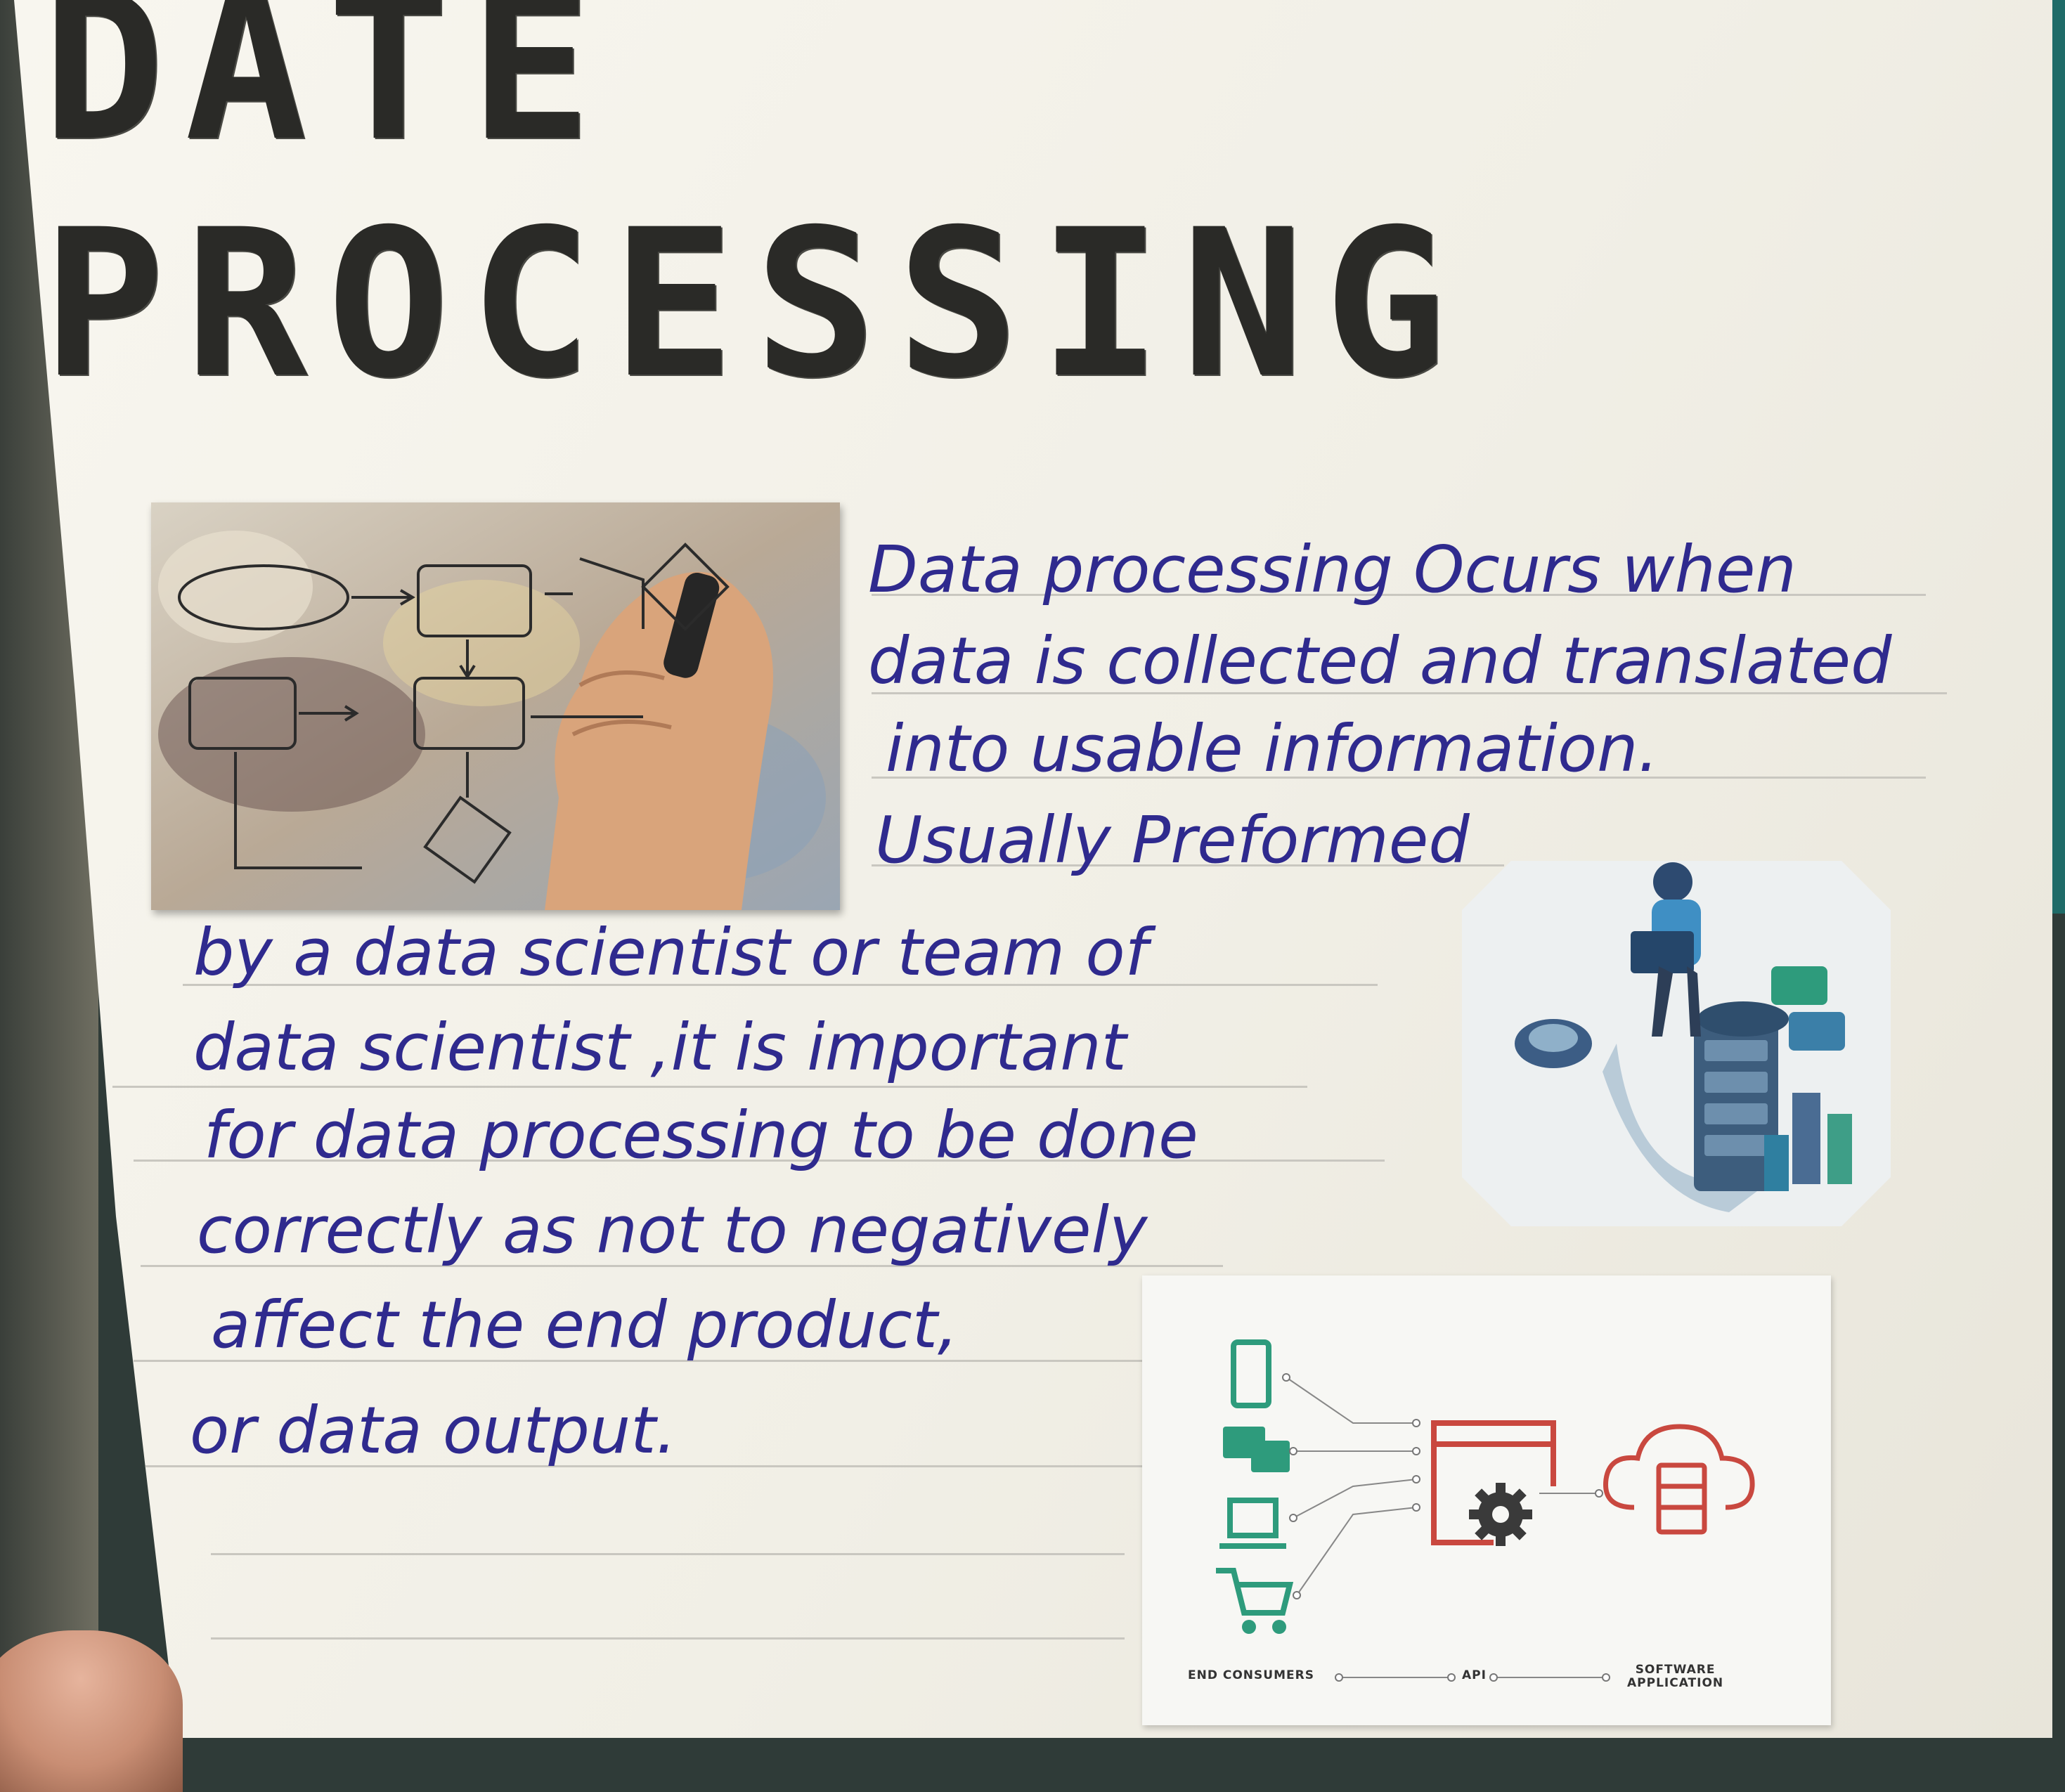 Image resolution: width=2065 pixels, height=1792 pixels. I want to click on api-window-icon, so click(1494, 1482).